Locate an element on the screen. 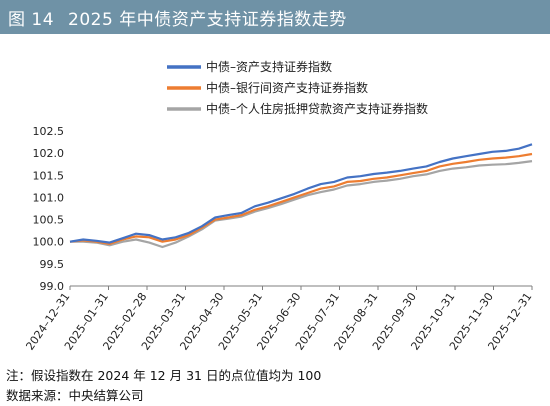 The width and height of the screenshot is (550, 406). figure-number: 图 14 is located at coordinates (31, 19).